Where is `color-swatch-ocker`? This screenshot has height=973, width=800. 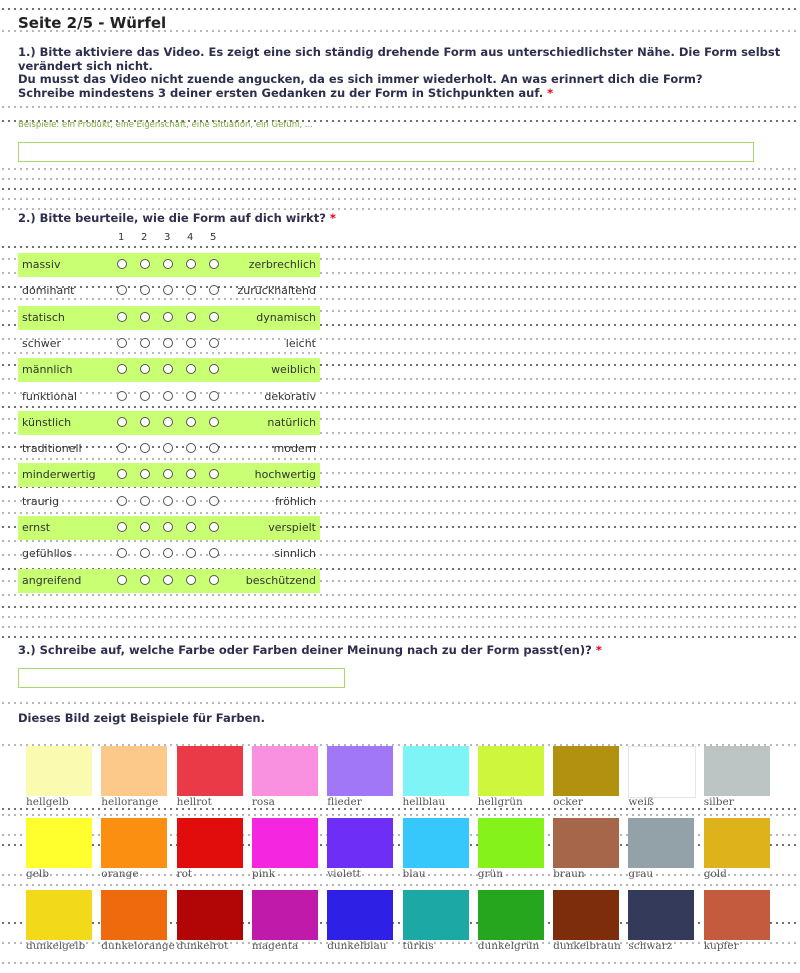
color-swatch-ocker is located at coordinates (586, 771).